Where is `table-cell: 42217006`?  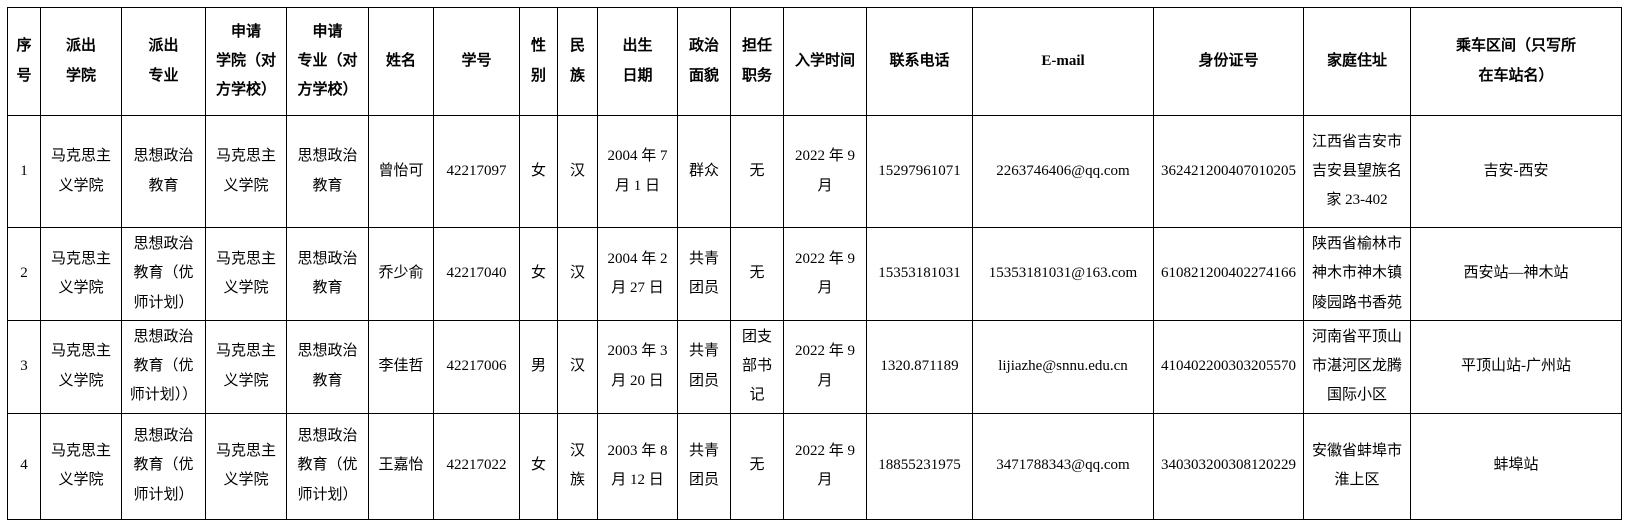 table-cell: 42217006 is located at coordinates (476, 366).